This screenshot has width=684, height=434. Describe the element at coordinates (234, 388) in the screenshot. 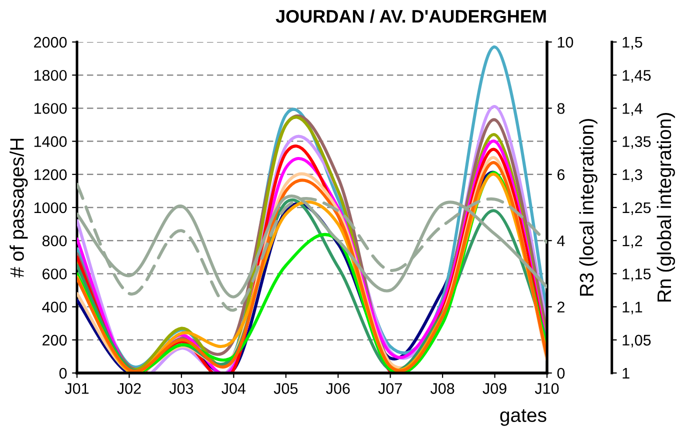

I see `x-tick-label: J04` at that location.